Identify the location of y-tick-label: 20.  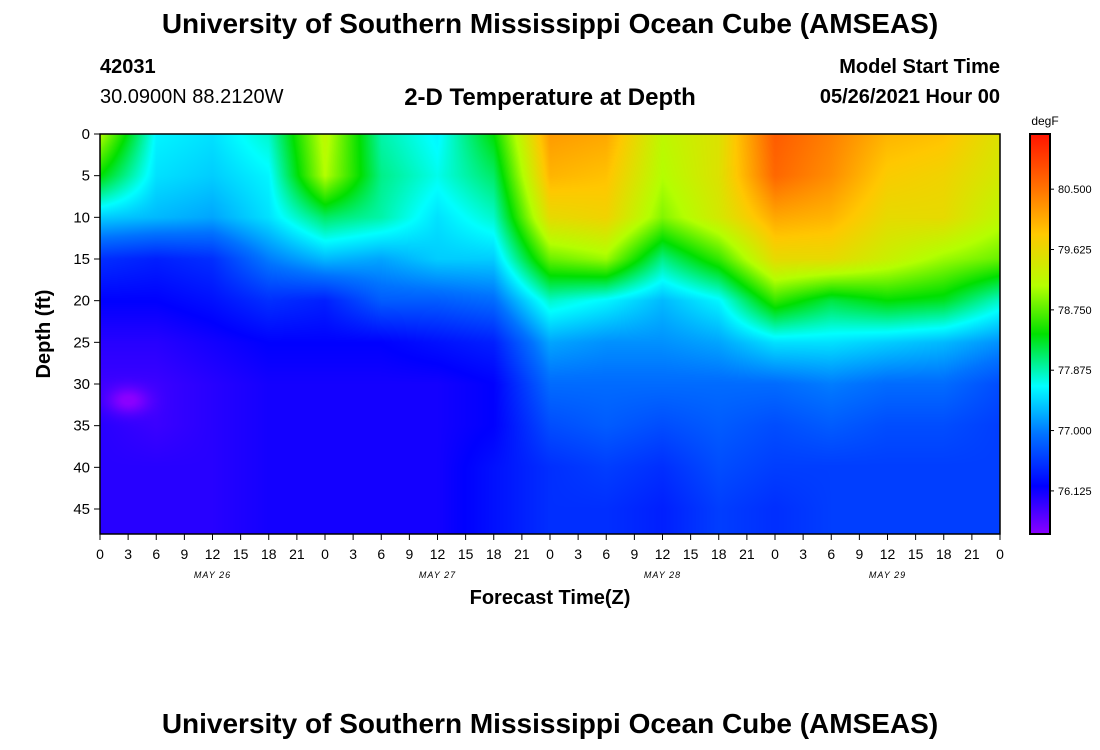
(81, 301).